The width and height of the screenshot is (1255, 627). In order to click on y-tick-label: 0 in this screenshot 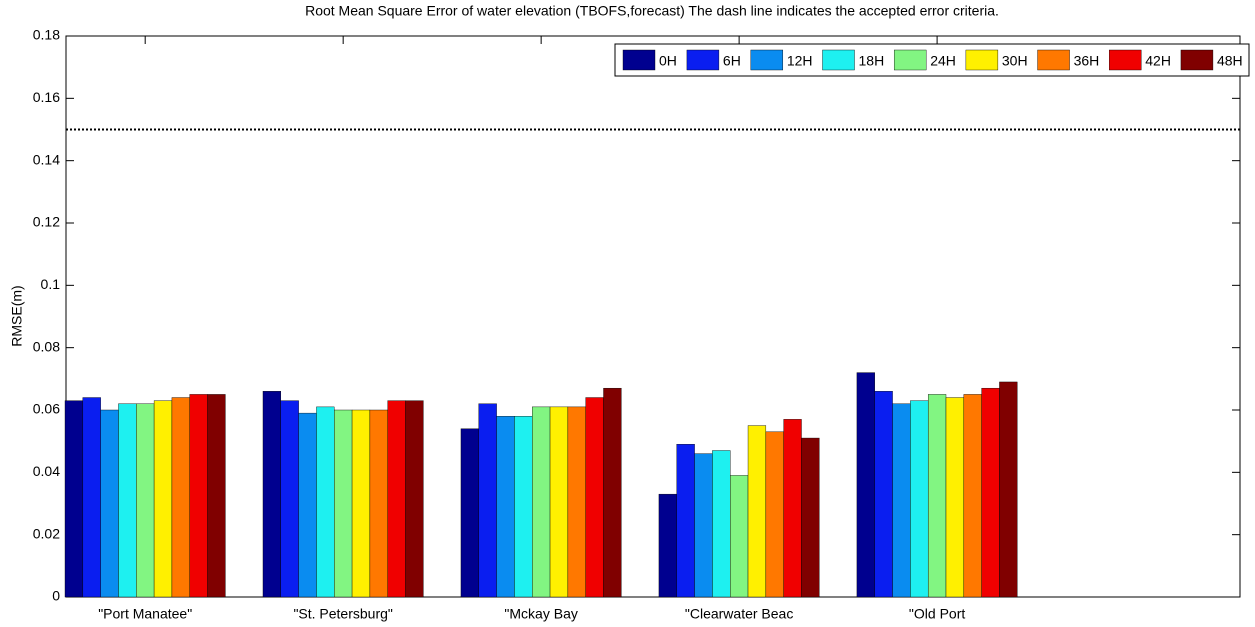, I will do `click(56, 596)`.